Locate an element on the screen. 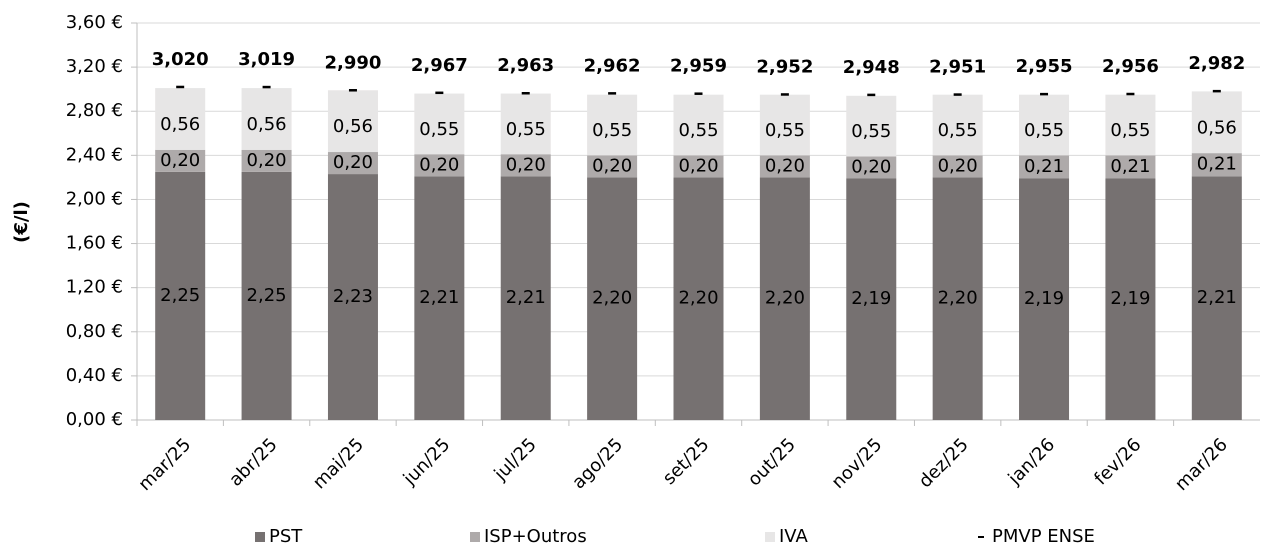 The image size is (1273, 548). x-tick-label: jun/25 is located at coordinates (427, 462).